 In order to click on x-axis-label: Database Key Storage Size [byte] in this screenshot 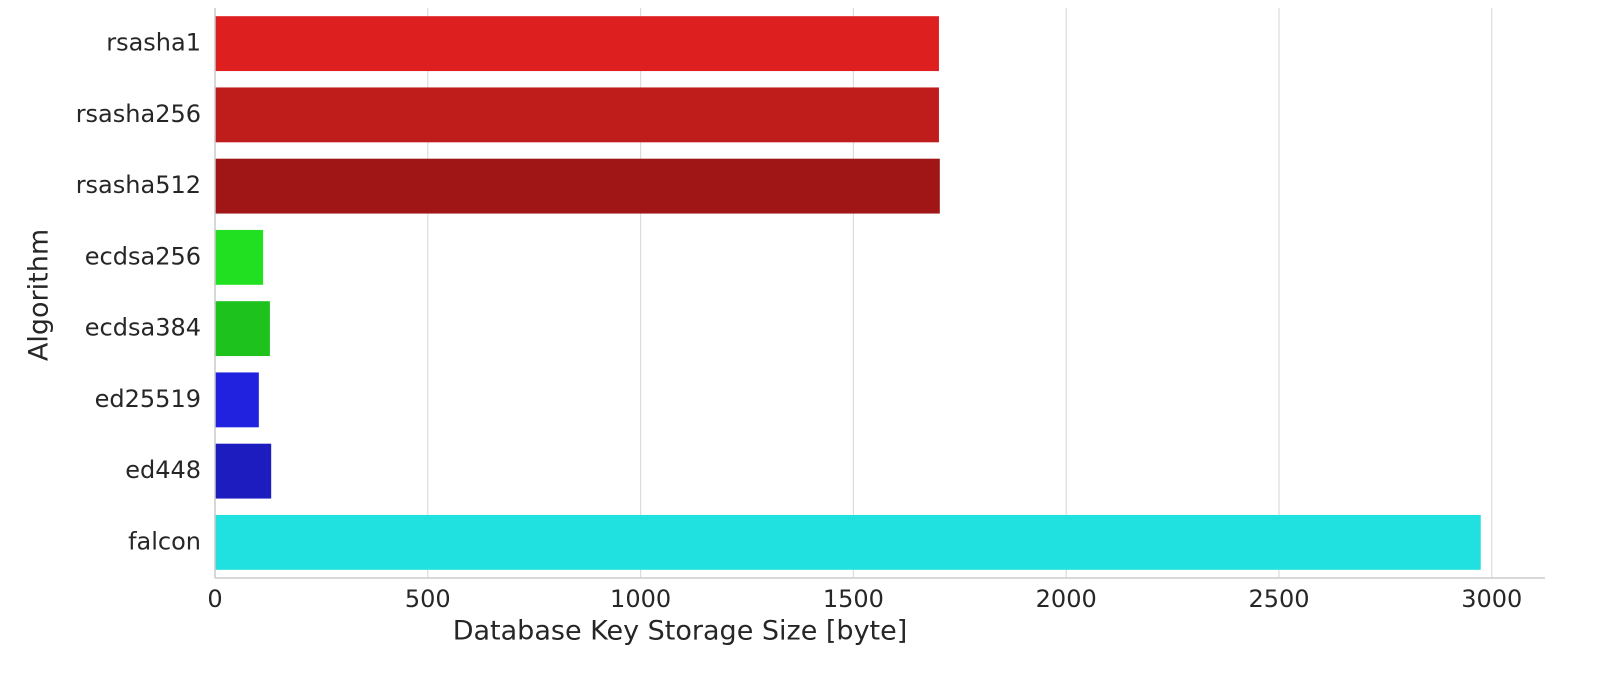, I will do `click(680, 631)`.